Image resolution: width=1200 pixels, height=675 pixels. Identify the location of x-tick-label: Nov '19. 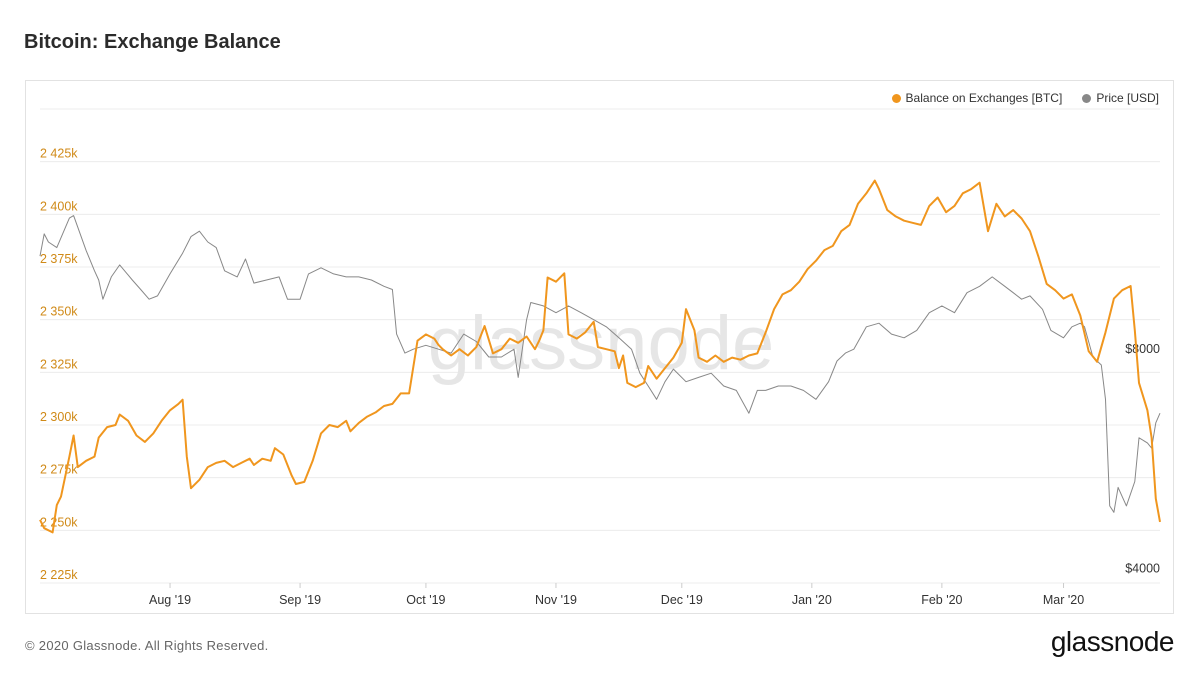
(556, 600).